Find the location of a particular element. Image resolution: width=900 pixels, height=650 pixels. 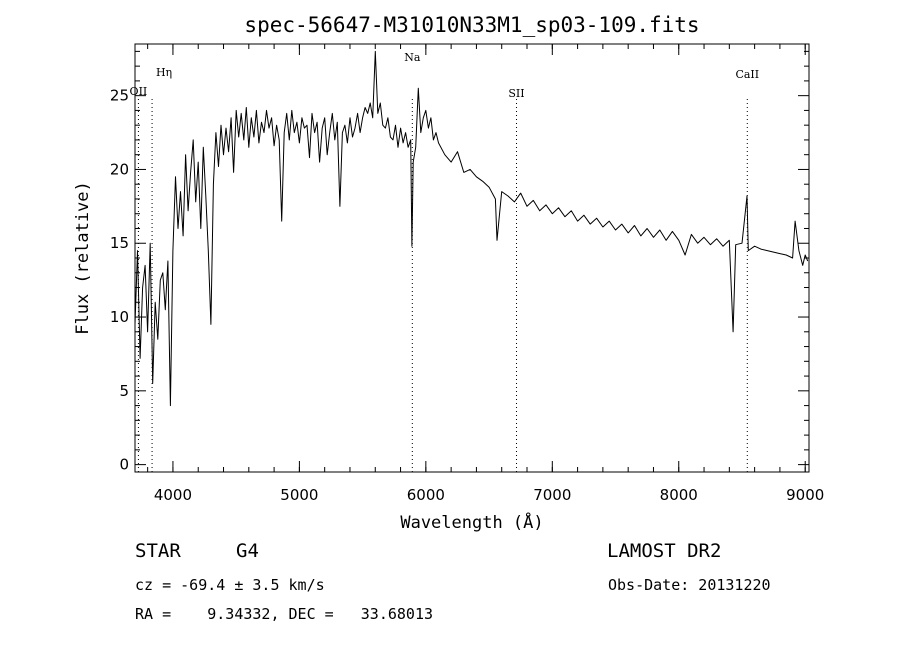

y-tick-label: 20 is located at coordinates (119, 169).